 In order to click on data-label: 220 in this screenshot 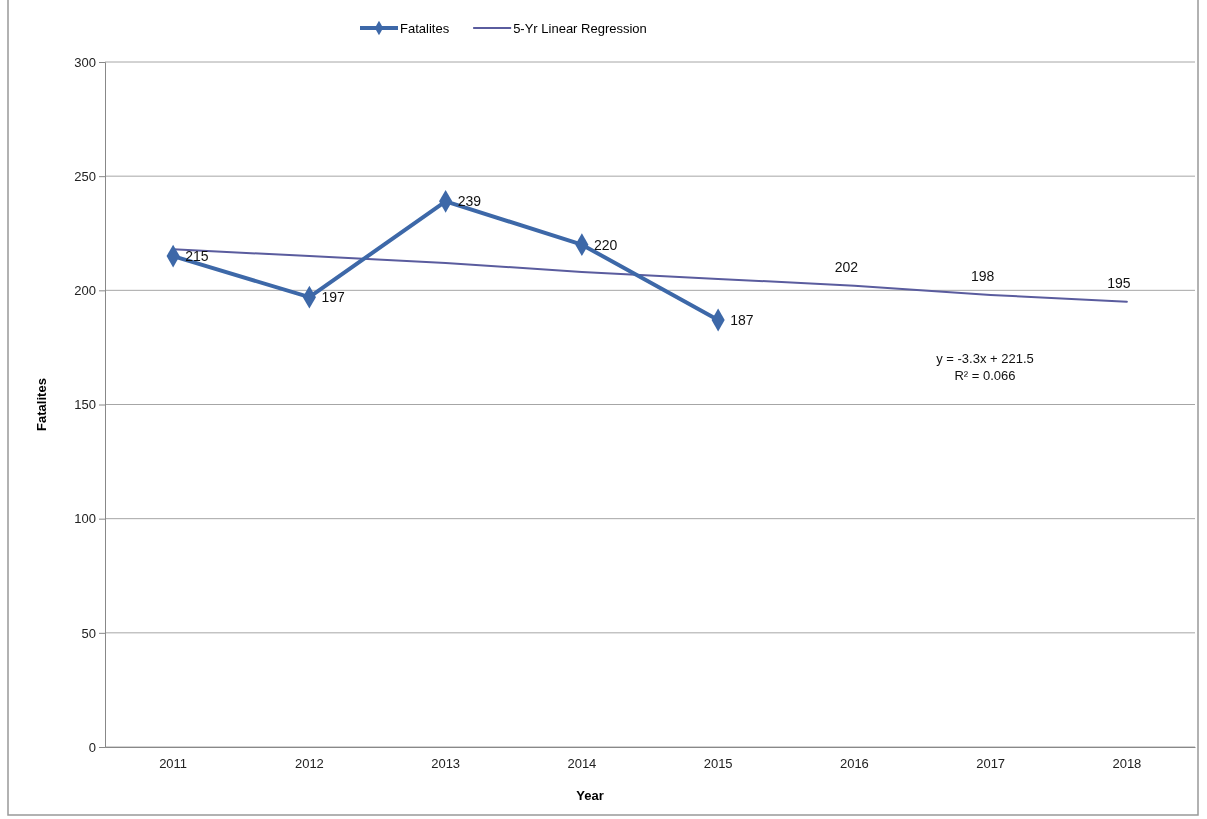, I will do `click(605, 244)`.